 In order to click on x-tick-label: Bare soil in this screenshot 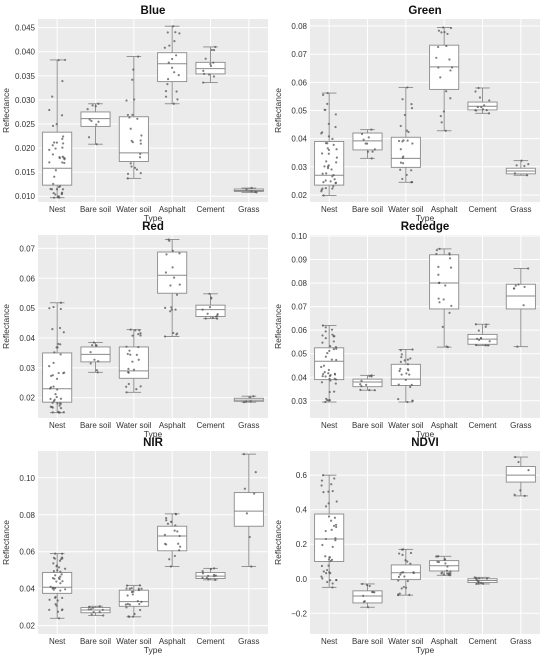, I will do `click(95, 425)`.